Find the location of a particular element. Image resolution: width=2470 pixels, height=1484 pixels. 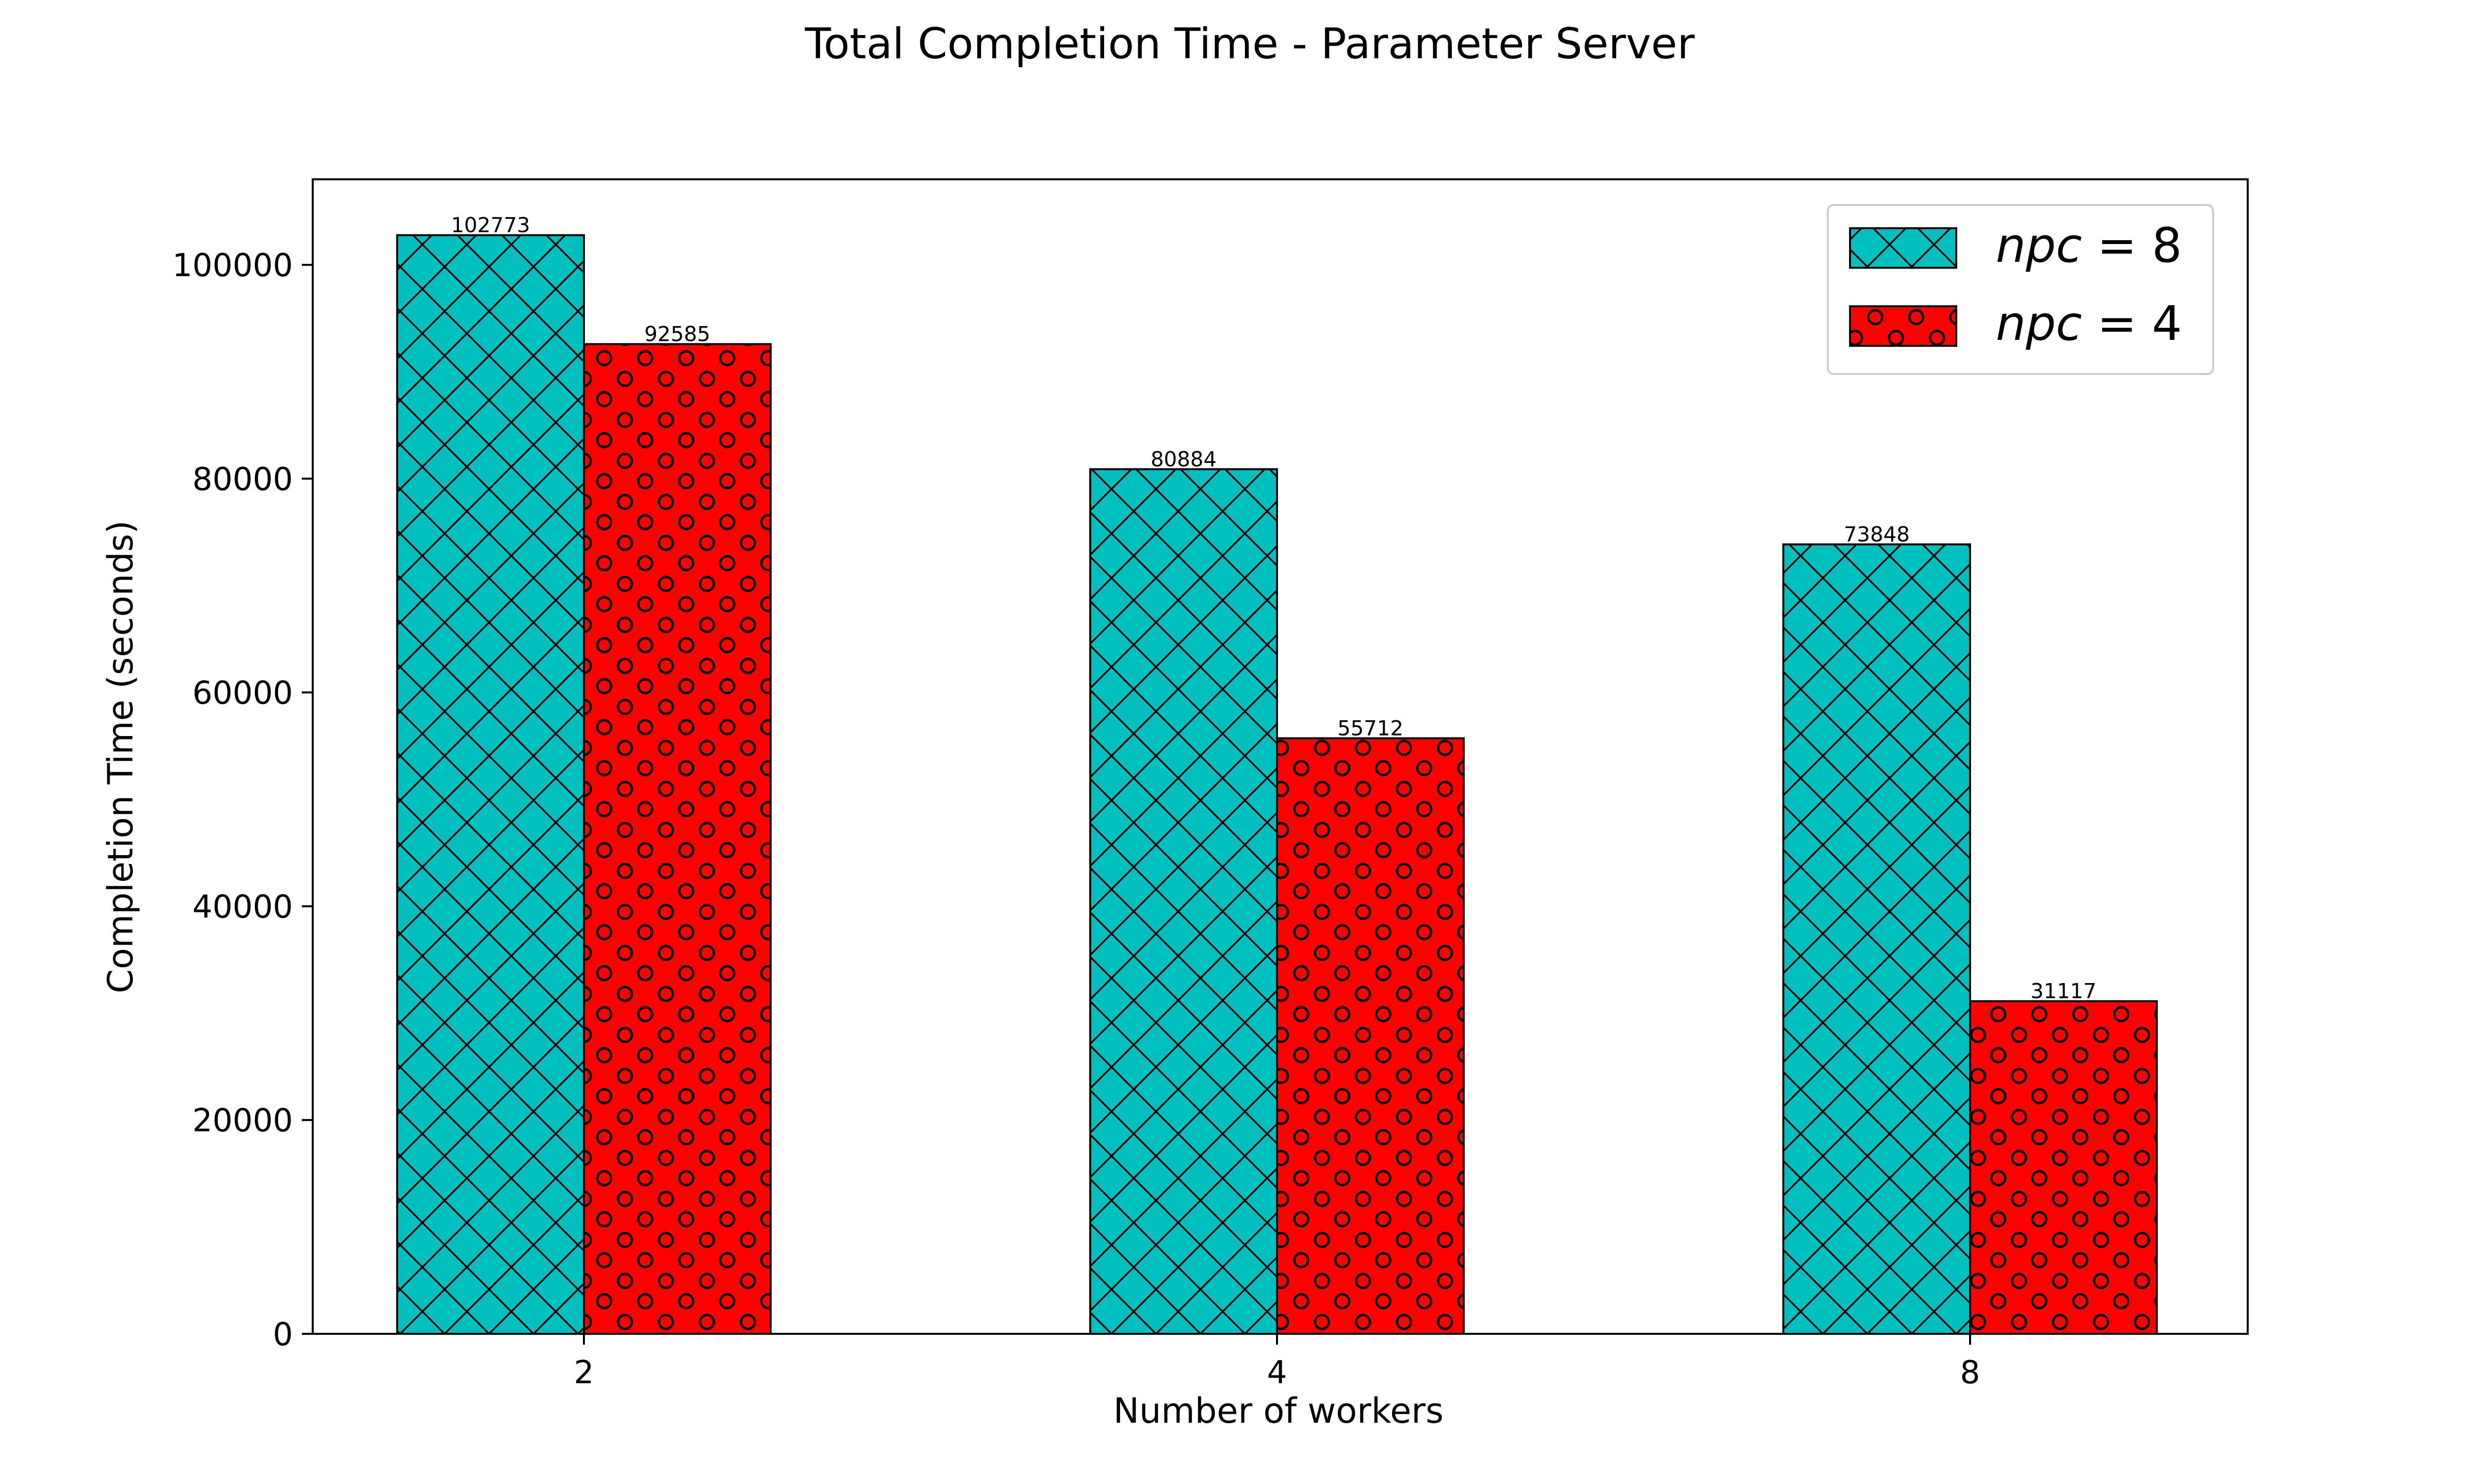

bar-value-label: 73848 is located at coordinates (1877, 534).